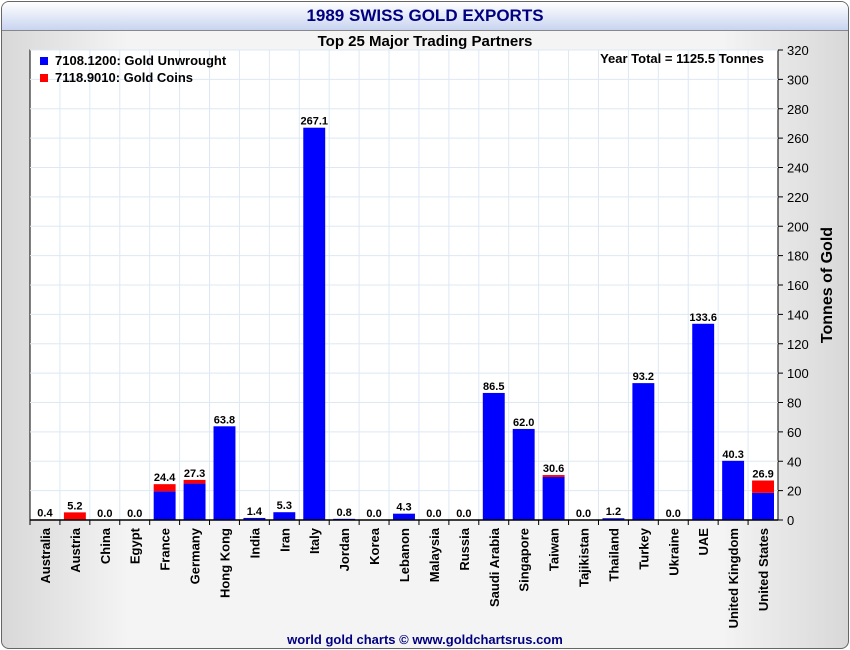  What do you see at coordinates (224, 420) in the screenshot?
I see `data-label: 63.8` at bounding box center [224, 420].